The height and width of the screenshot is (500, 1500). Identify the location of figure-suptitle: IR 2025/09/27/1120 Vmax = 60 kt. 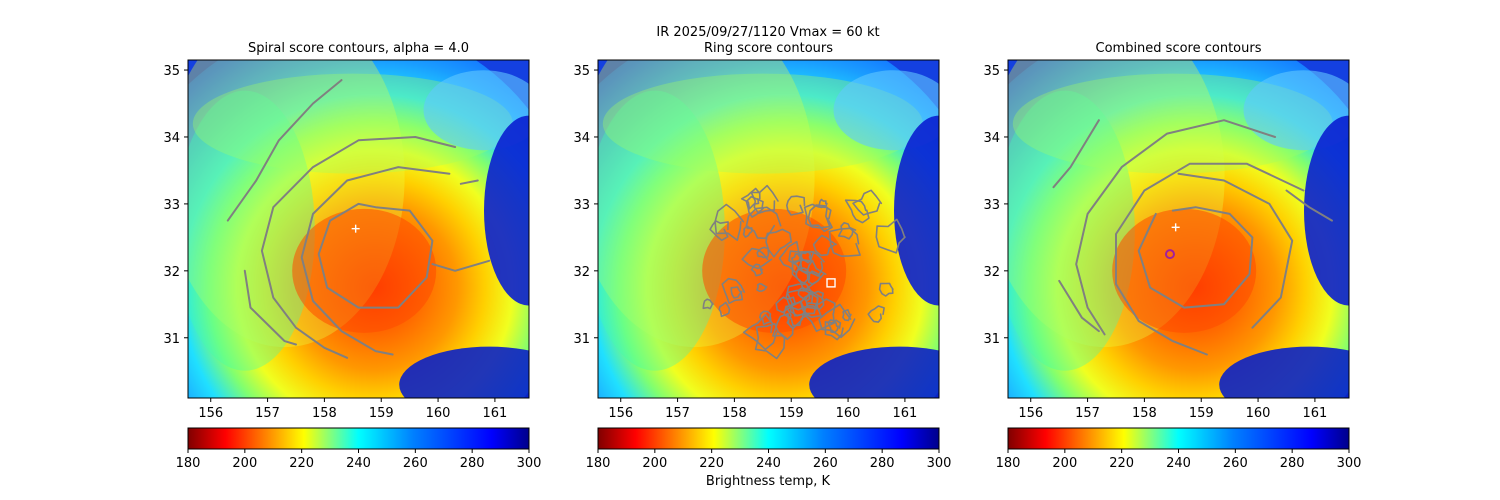
(767, 32).